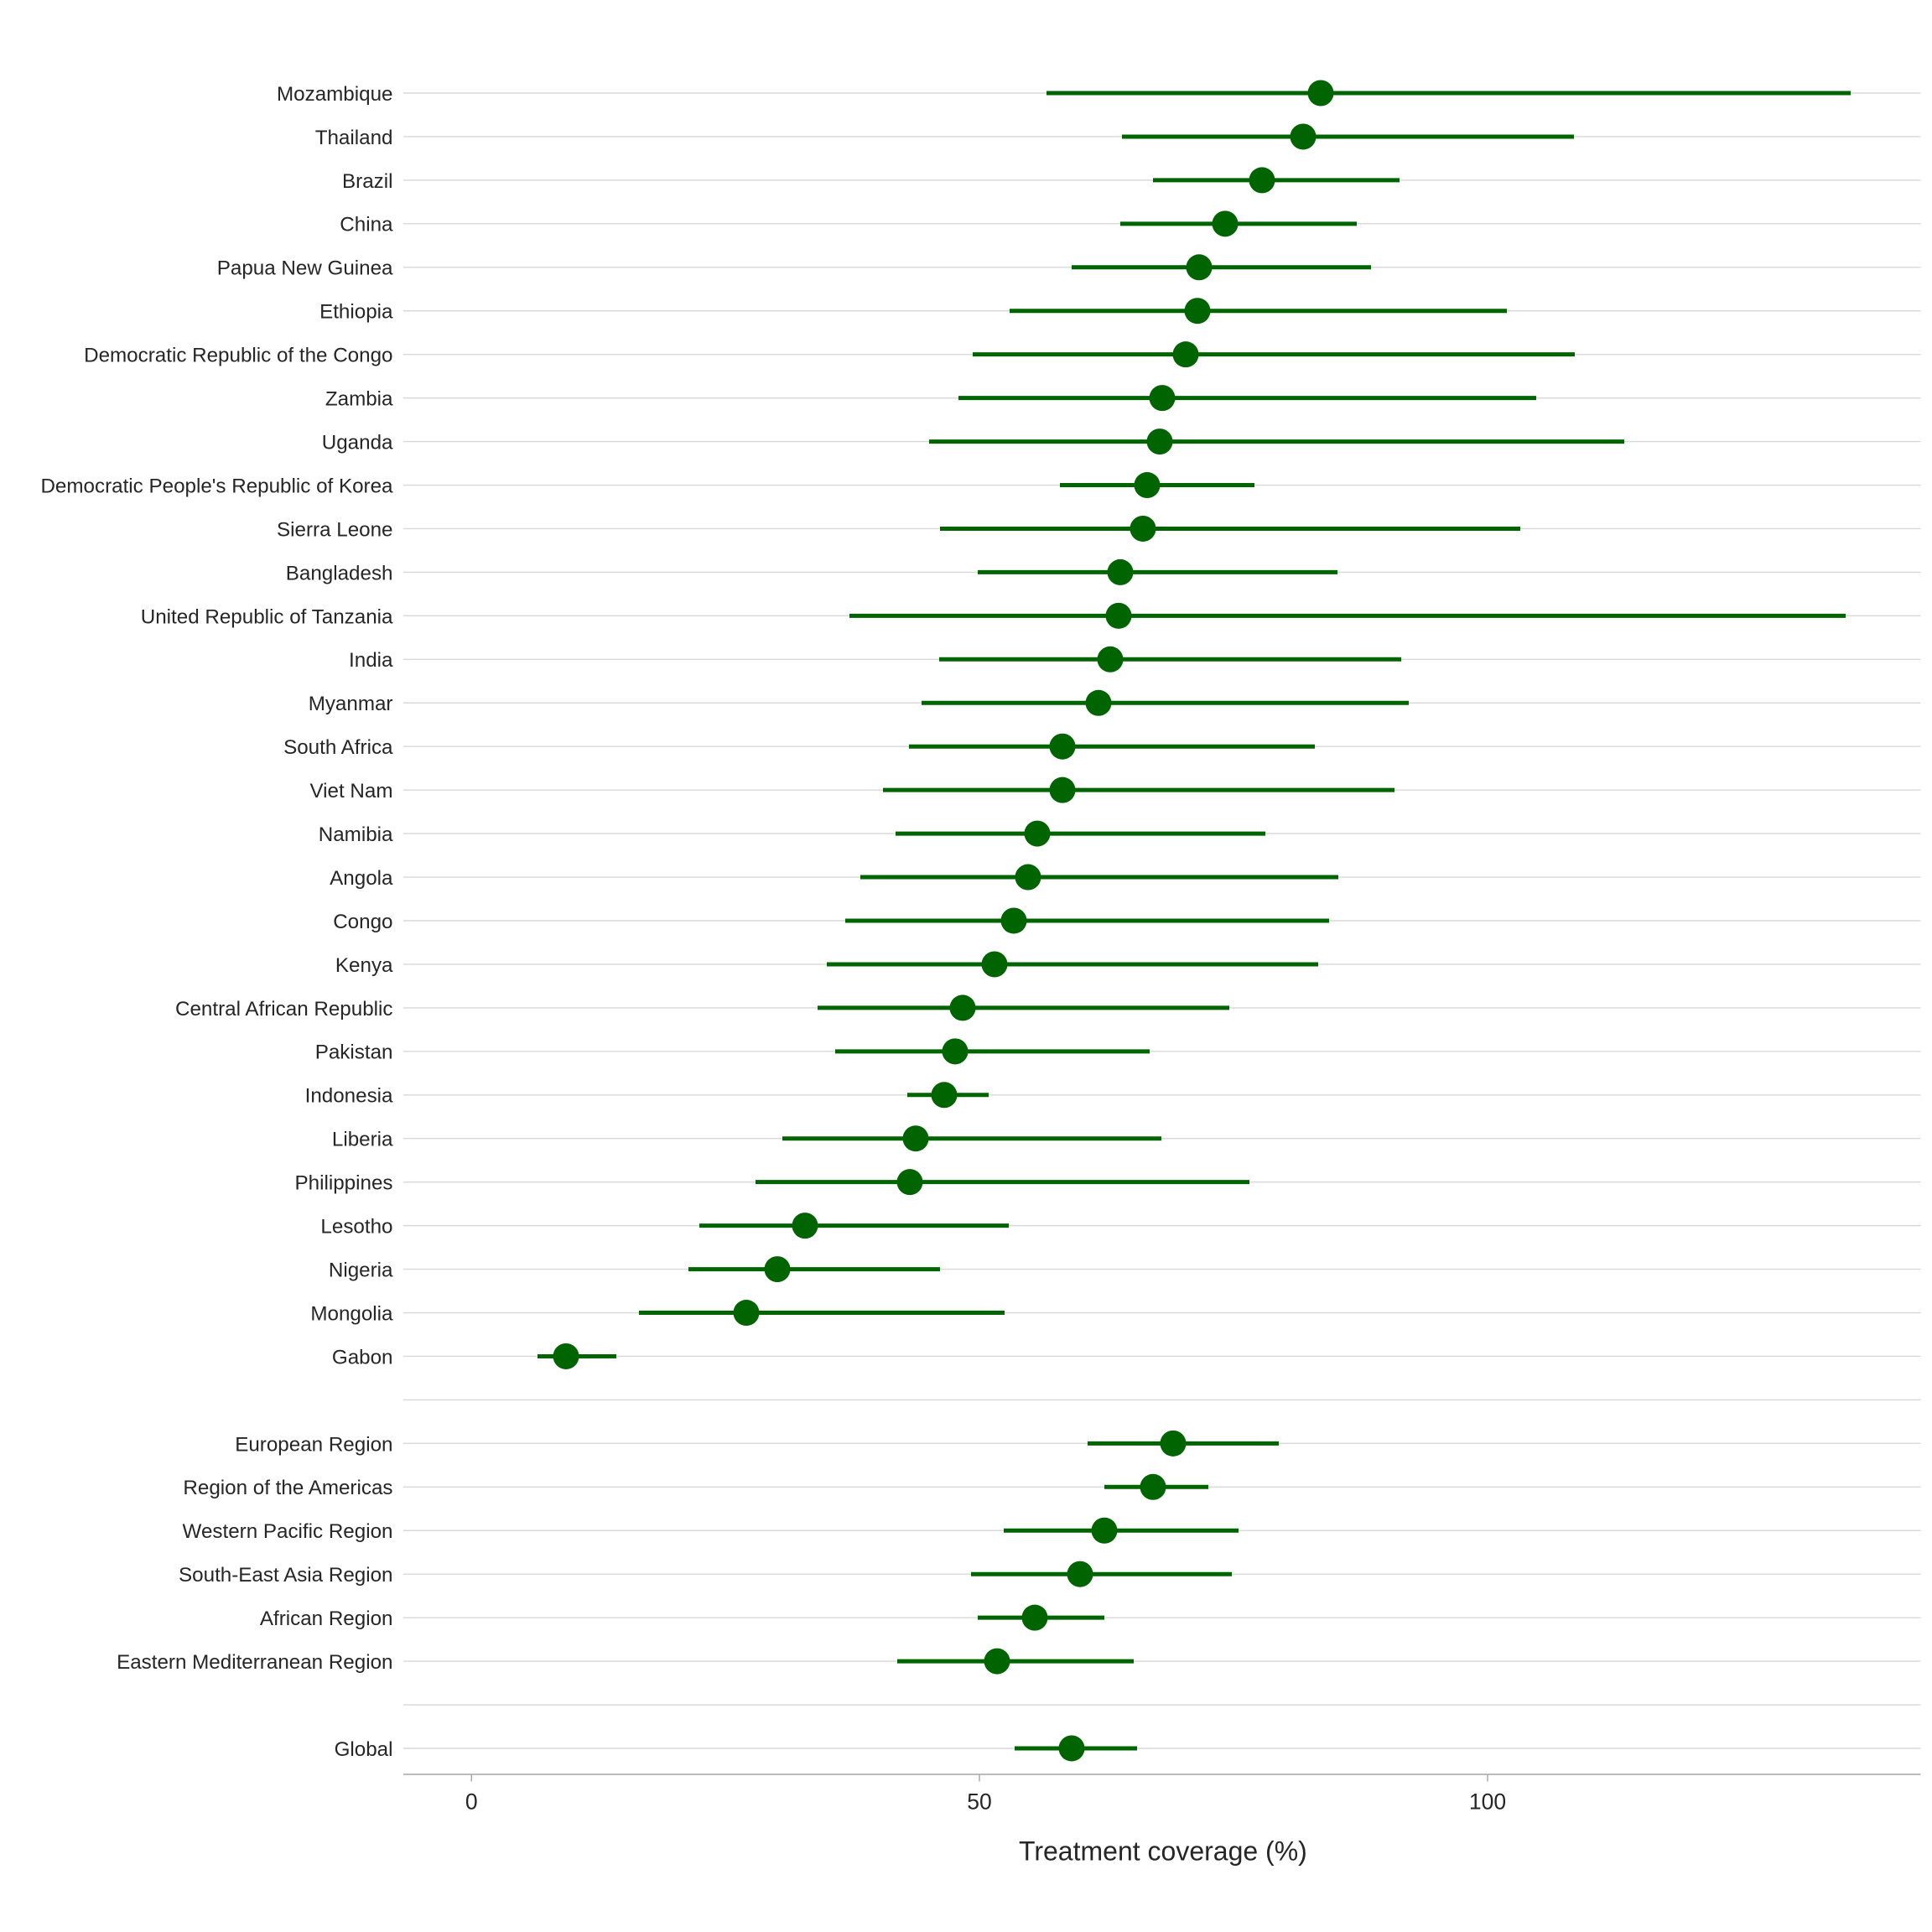 This screenshot has height=1932, width=1932. I want to click on svg-text: Mozambique, so click(334, 94).